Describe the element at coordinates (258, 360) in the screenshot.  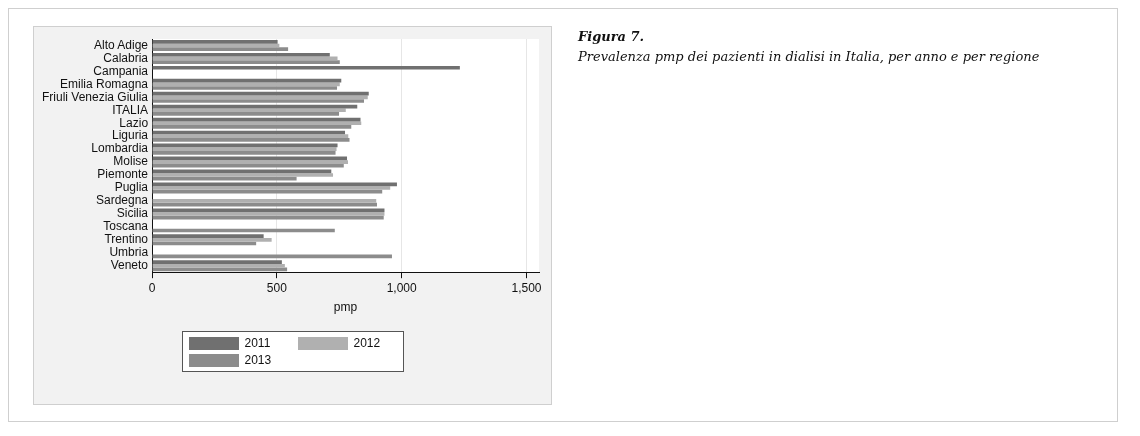
I see `legend-label: 2013` at that location.